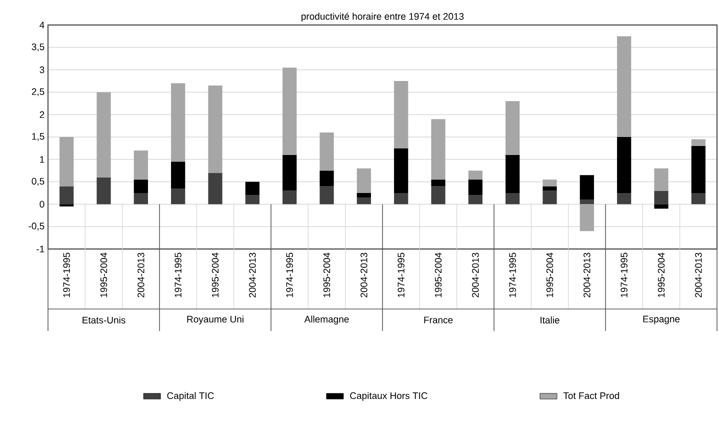  I want to click on y-tick-label: 2,5, so click(38, 92).